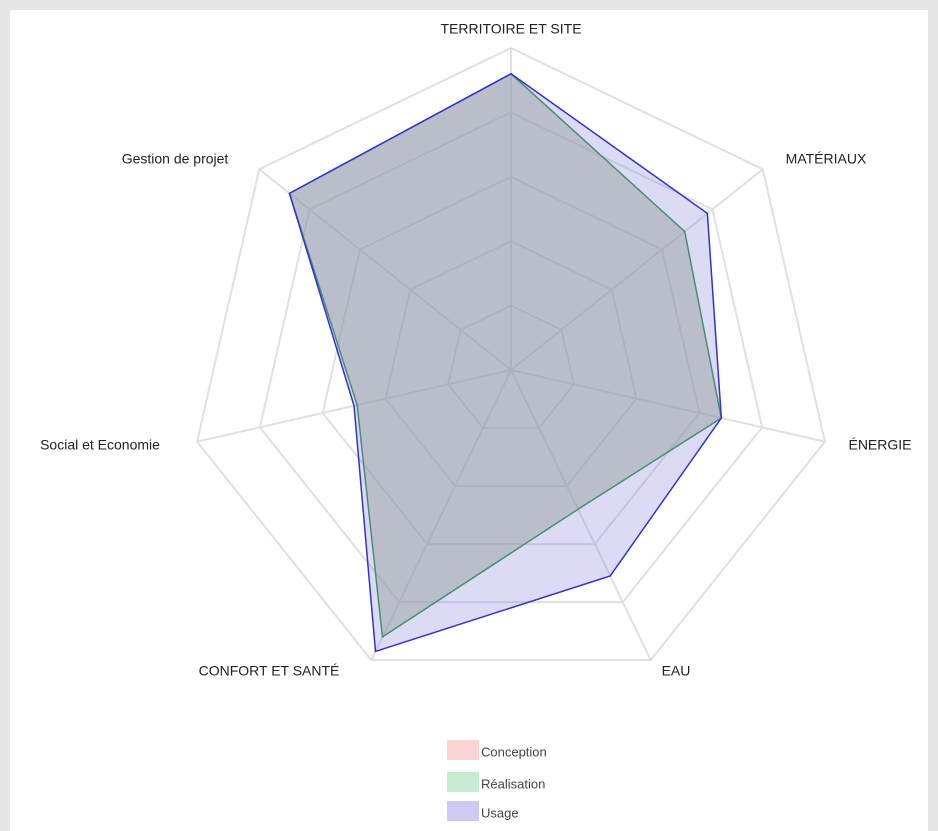  I want to click on axis-label: Gestion de projet, so click(175, 159).